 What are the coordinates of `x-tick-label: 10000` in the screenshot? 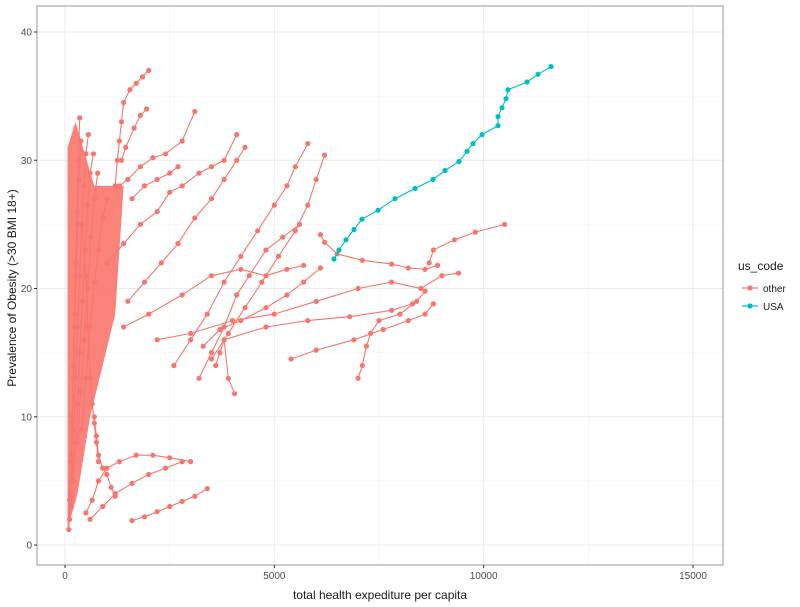 It's located at (484, 576).